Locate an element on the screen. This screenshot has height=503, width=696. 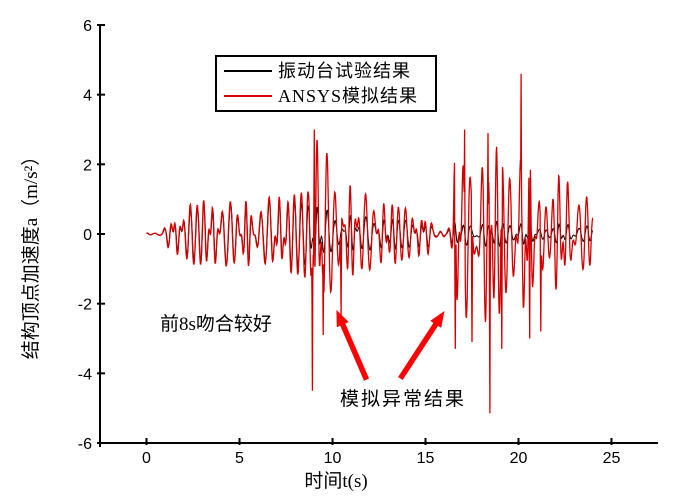
x-tick-label: 25 is located at coordinates (612, 458).